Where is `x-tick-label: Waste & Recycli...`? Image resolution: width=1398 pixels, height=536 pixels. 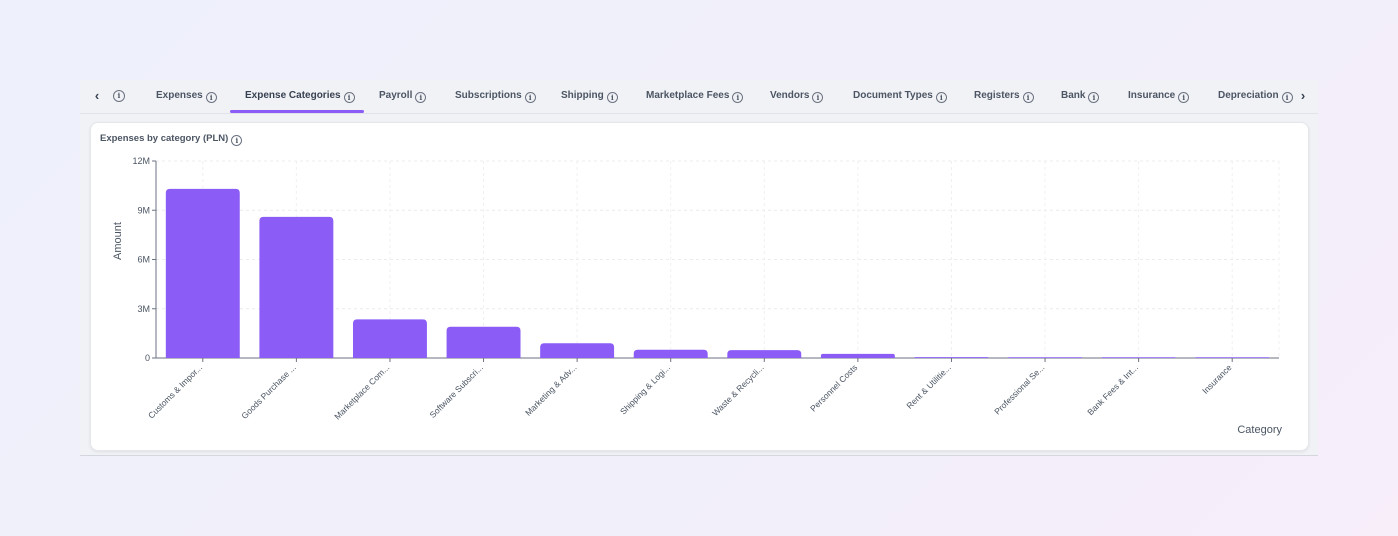
x-tick-label: Waste & Recycli... is located at coordinates (738, 390).